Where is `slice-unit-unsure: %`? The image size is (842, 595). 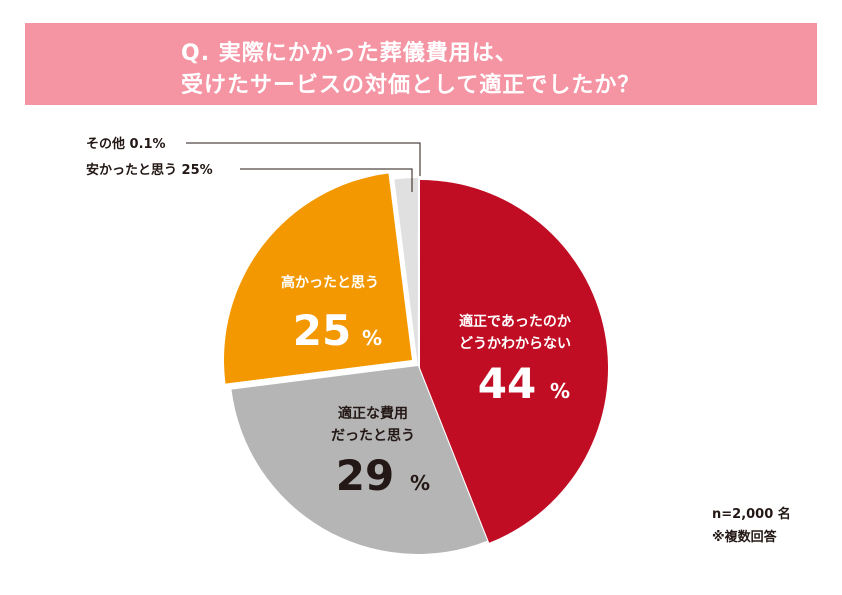 slice-unit-unsure: % is located at coordinates (560, 391).